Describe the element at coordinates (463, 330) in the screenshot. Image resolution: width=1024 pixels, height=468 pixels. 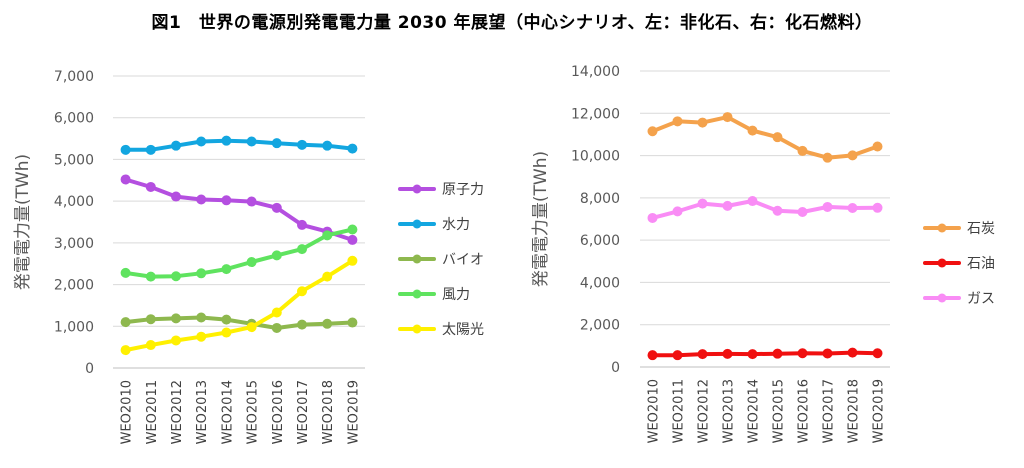
I see `left-legend-label: 太陽光` at that location.